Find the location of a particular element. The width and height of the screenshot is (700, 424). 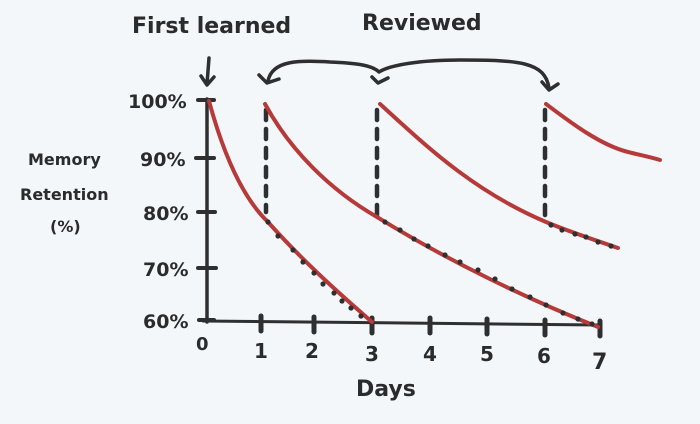

y-ticks: 100% 90% 80% 70% 60% is located at coordinates (173, 212).